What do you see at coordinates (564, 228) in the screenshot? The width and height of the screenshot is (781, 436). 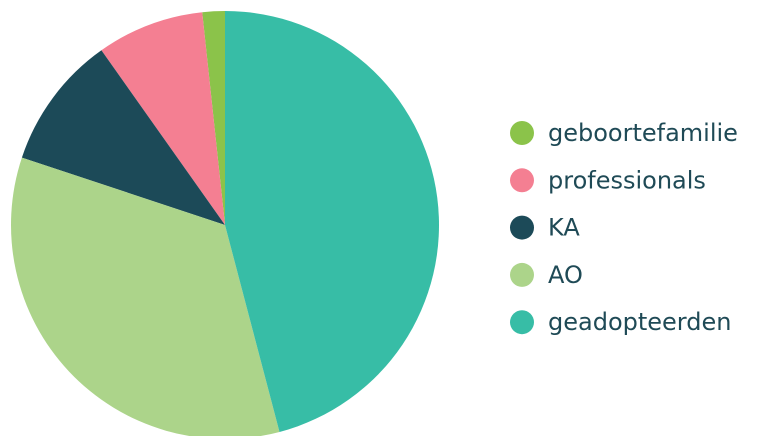 I see `legend-label: KA` at bounding box center [564, 228].